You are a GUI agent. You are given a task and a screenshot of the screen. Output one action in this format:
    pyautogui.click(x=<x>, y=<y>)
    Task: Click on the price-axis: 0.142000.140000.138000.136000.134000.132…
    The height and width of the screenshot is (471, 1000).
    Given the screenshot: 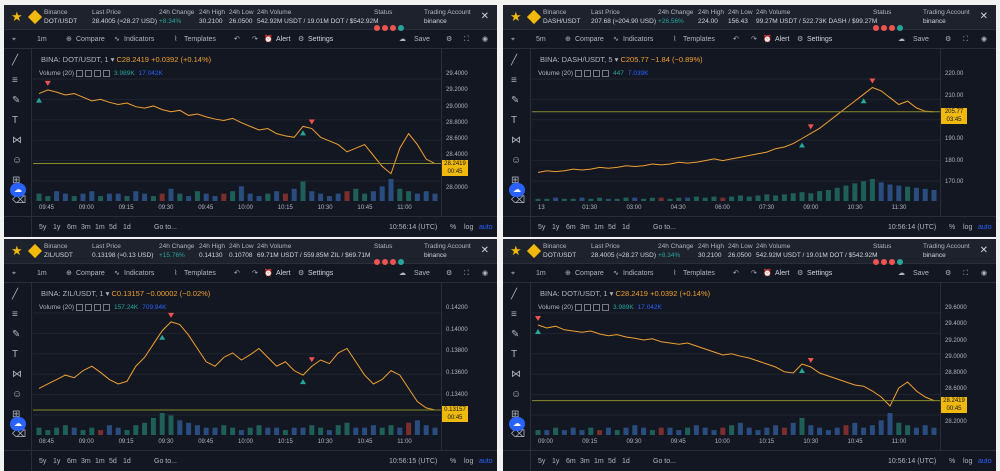 What is the action you would take?
    pyautogui.click(x=469, y=366)
    